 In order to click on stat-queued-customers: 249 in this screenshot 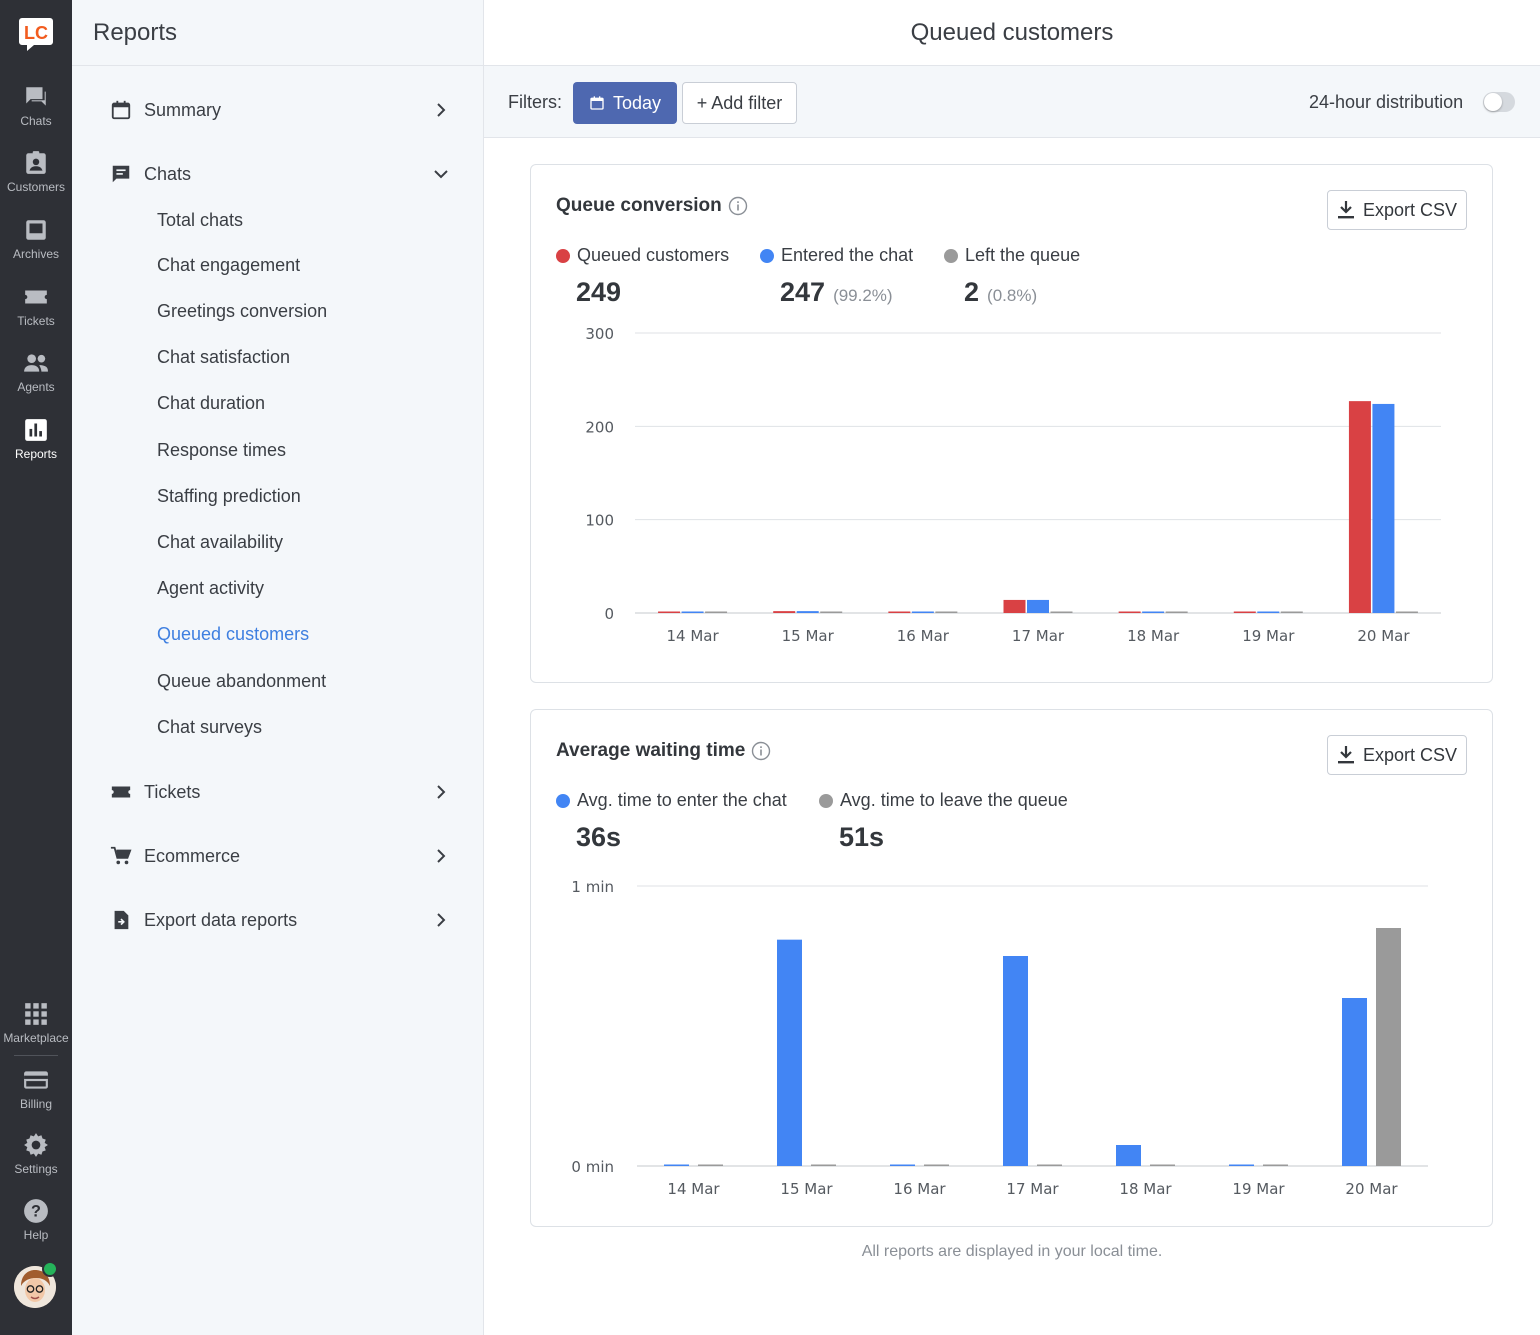, I will do `click(598, 292)`.